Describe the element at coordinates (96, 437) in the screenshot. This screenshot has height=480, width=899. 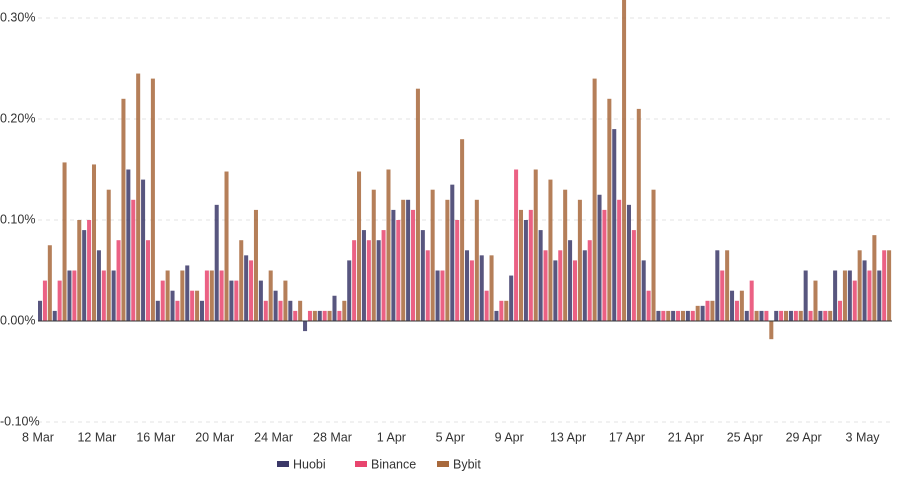
I see `x-tick-label: 12 Mar` at that location.